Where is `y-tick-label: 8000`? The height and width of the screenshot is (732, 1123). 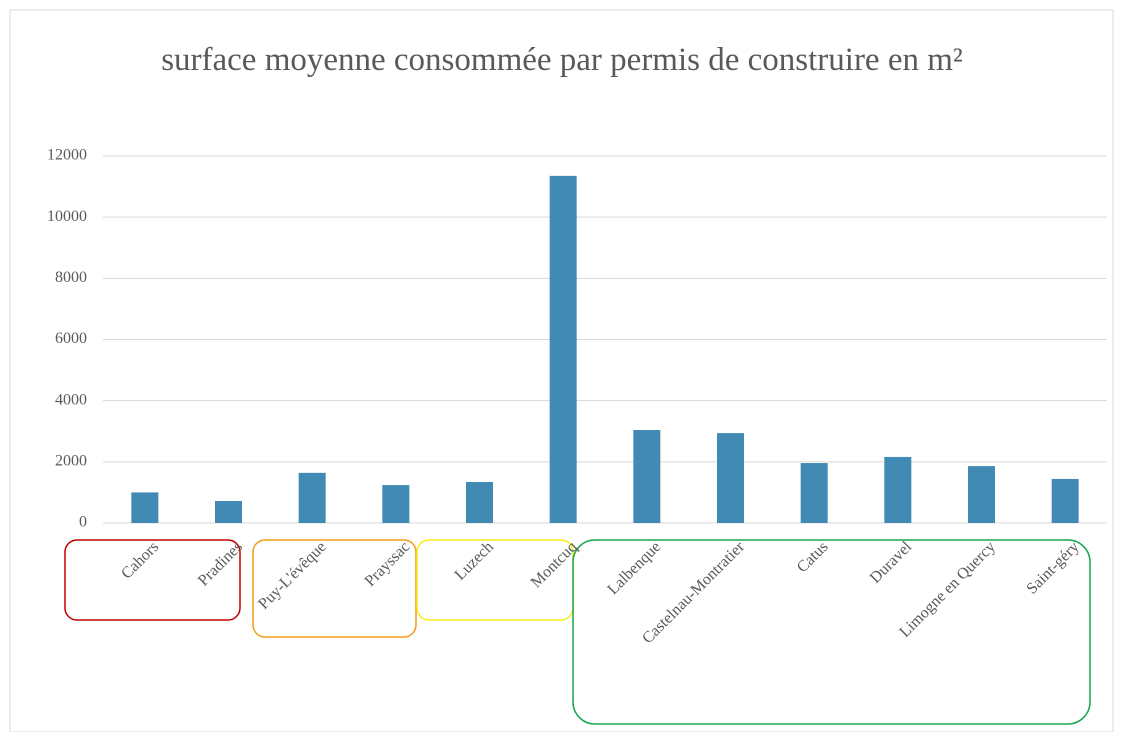 y-tick-label: 8000 is located at coordinates (71, 277).